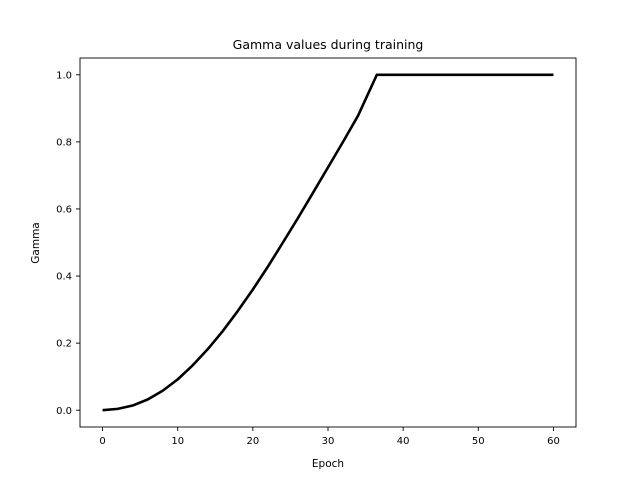 Image resolution: width=640 pixels, height=480 pixels. What do you see at coordinates (403, 441) in the screenshot?
I see `x-tick-label: 40` at bounding box center [403, 441].